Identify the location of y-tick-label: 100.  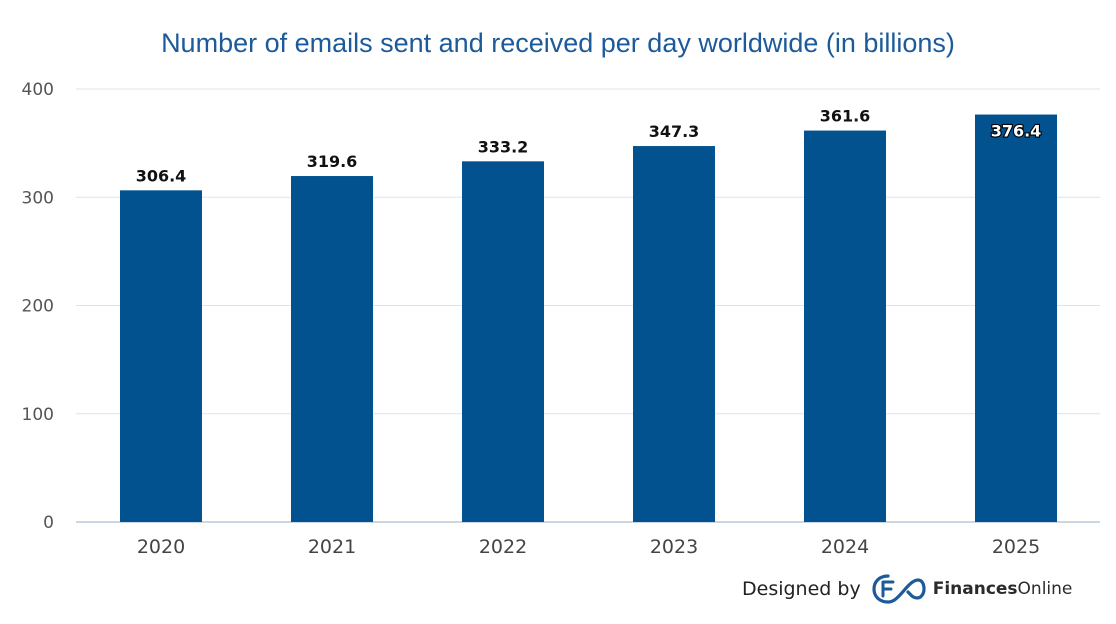
(38, 415).